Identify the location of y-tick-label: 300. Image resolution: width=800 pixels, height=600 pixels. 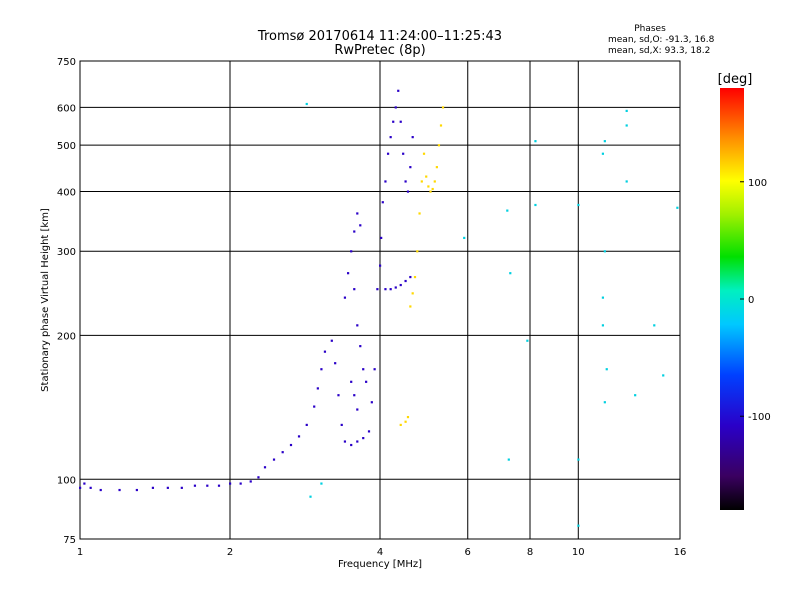
(66, 252).